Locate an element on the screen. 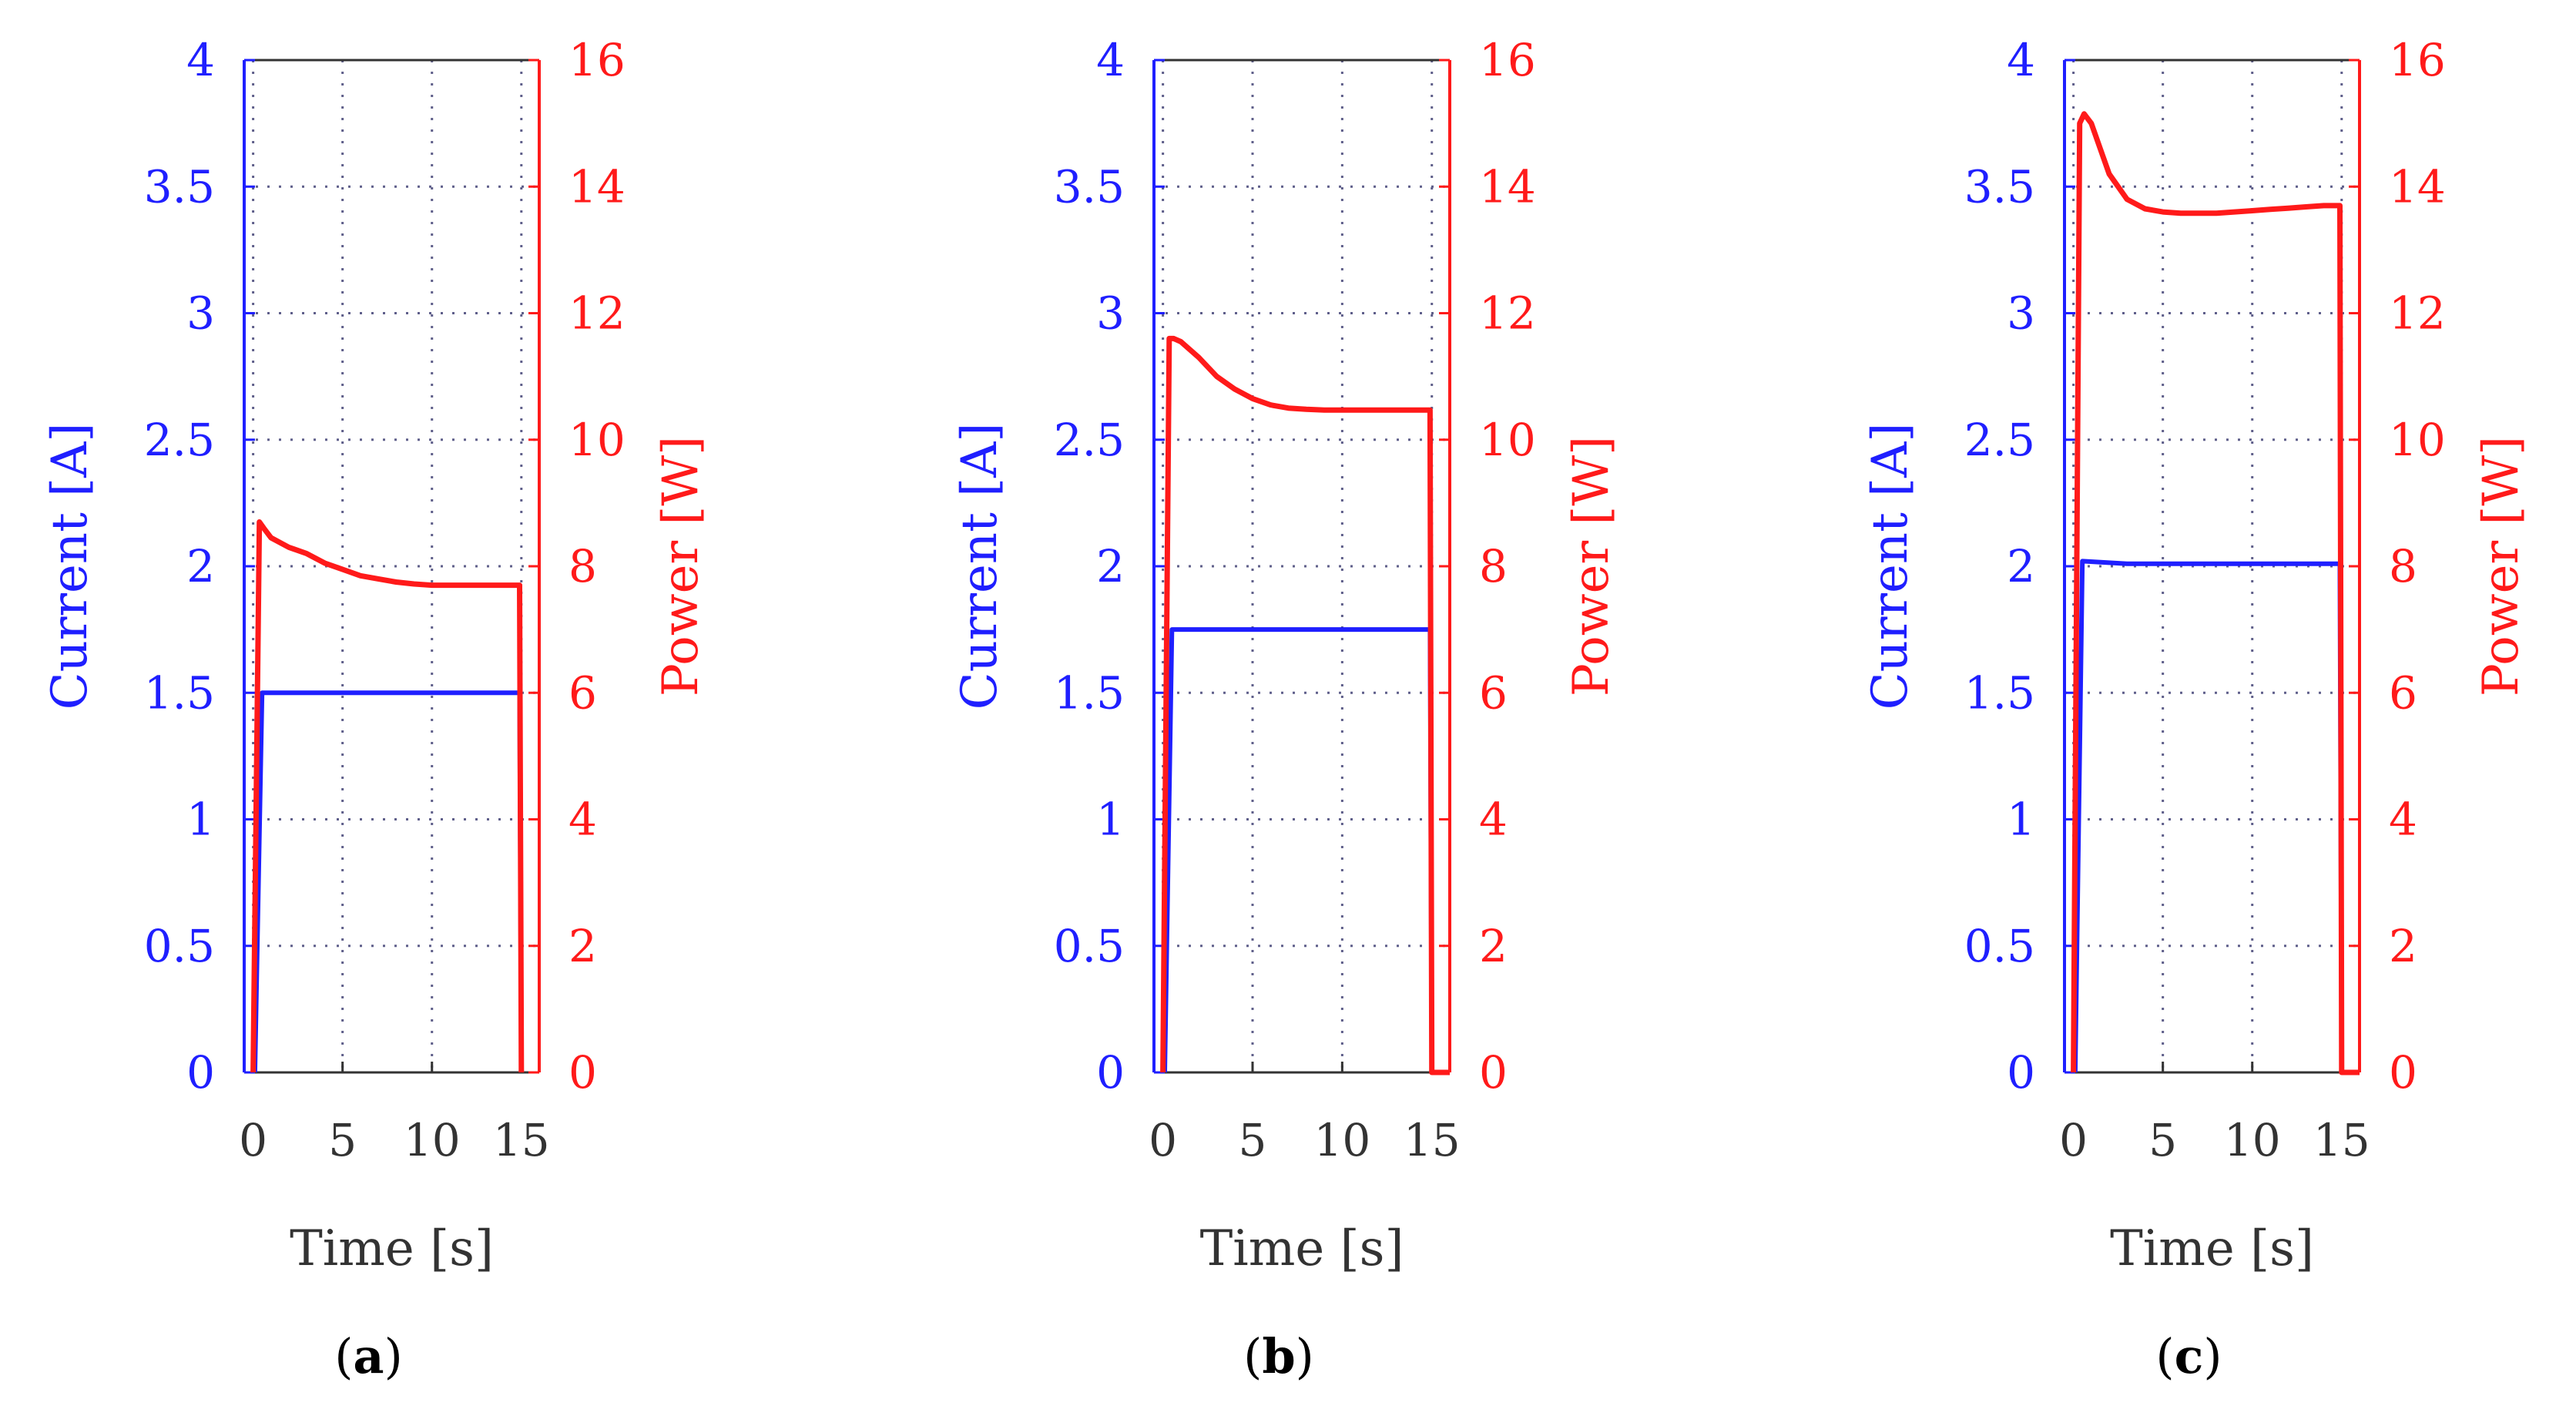 Image resolution: width=2576 pixels, height=1406 pixels. caption-letter: b is located at coordinates (1278, 1356).